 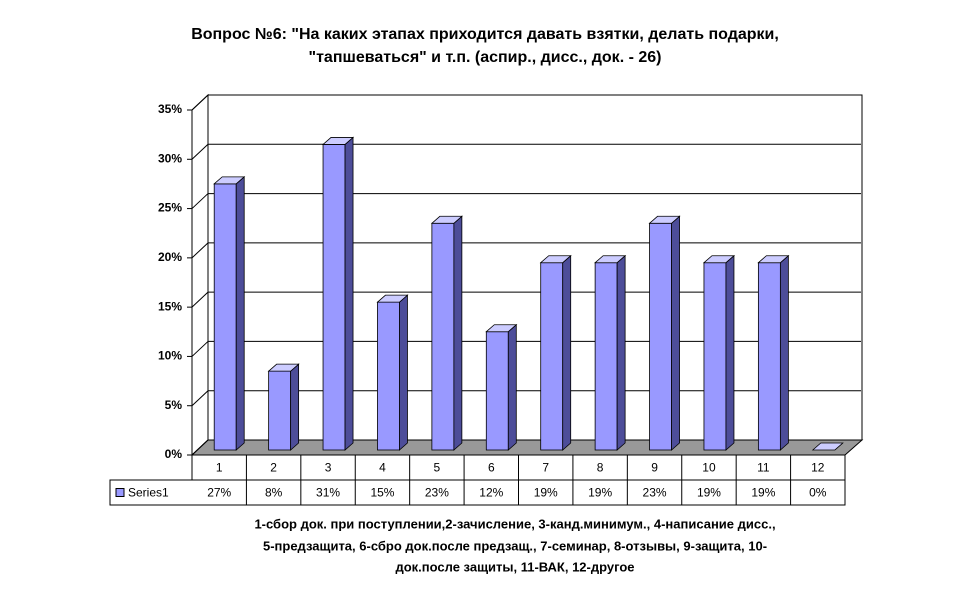 What do you see at coordinates (174, 405) in the screenshot?
I see `y-tick-label: 5%` at bounding box center [174, 405].